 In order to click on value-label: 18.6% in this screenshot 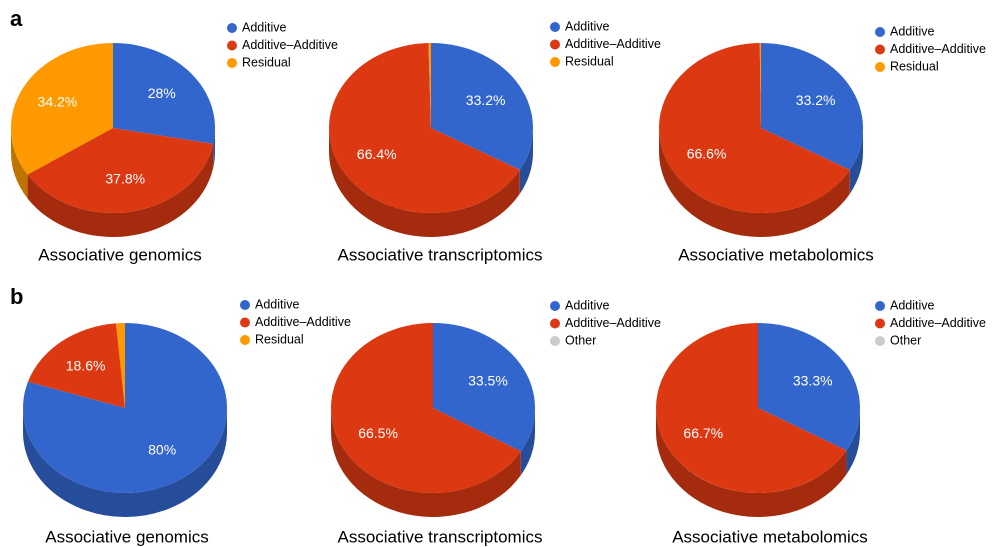, I will do `click(86, 365)`.